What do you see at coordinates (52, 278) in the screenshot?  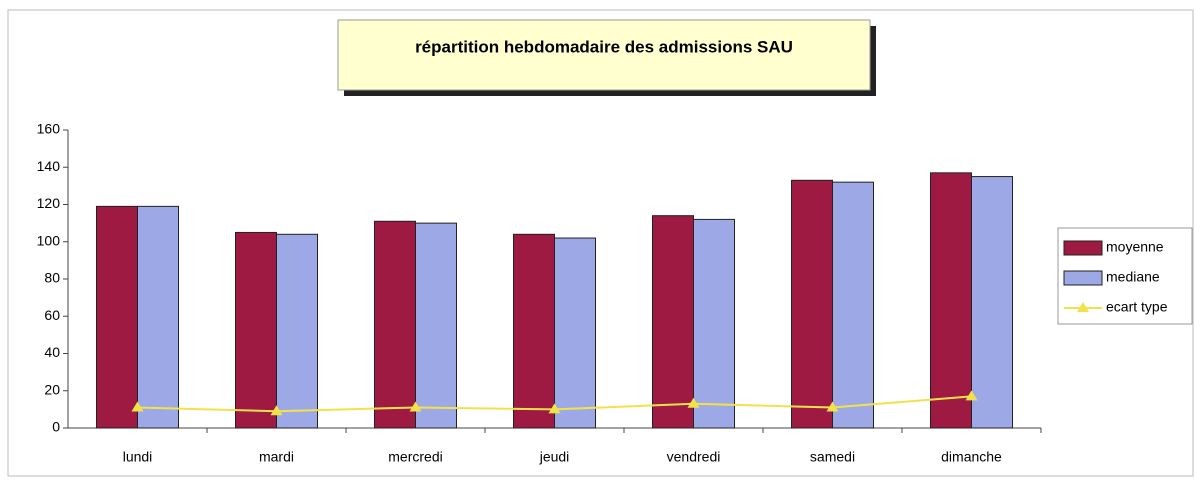 I see `y-tick-label: 80` at bounding box center [52, 278].